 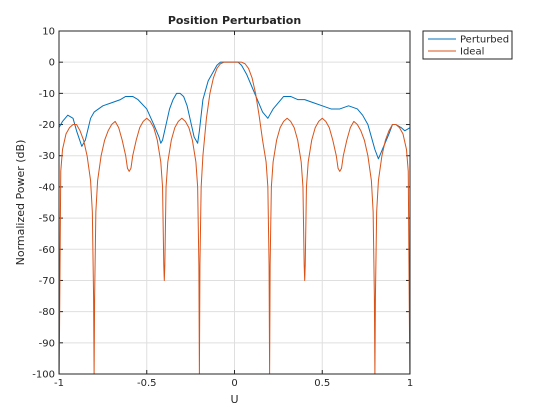 What do you see at coordinates (234, 20) in the screenshot?
I see `chart-title: Position Perturbation` at bounding box center [234, 20].